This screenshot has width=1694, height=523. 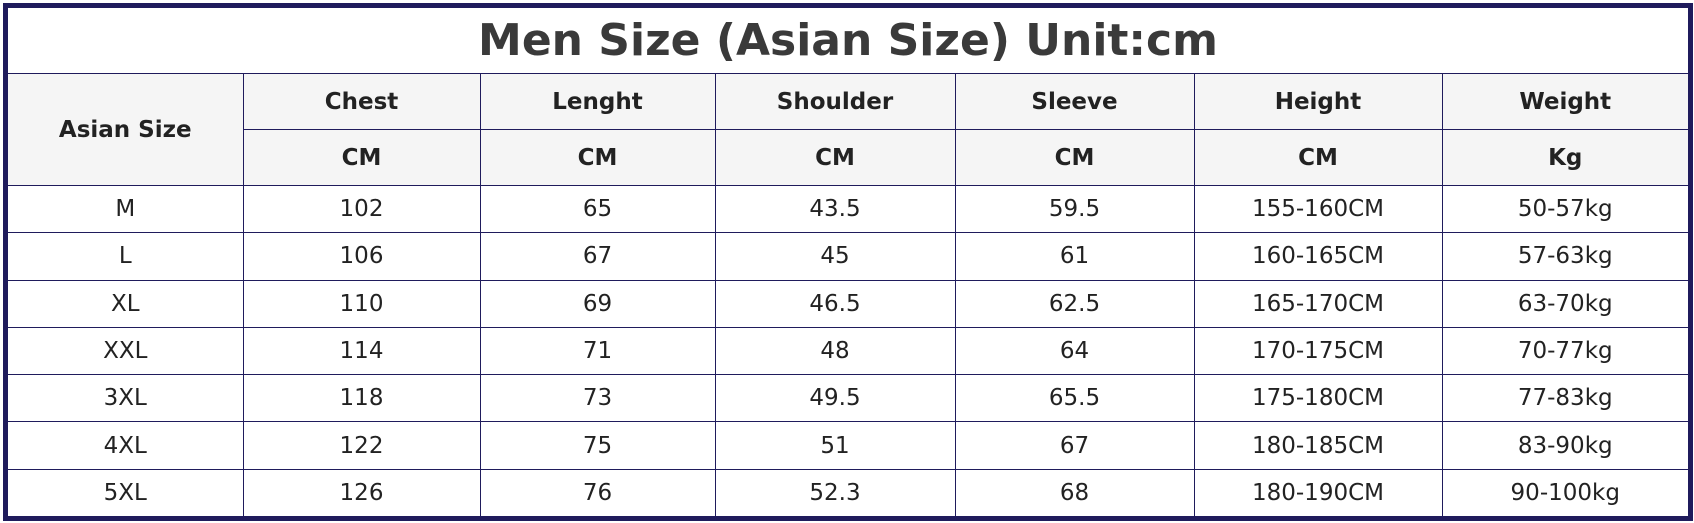 I want to click on value-cell: 106, so click(x=361, y=256).